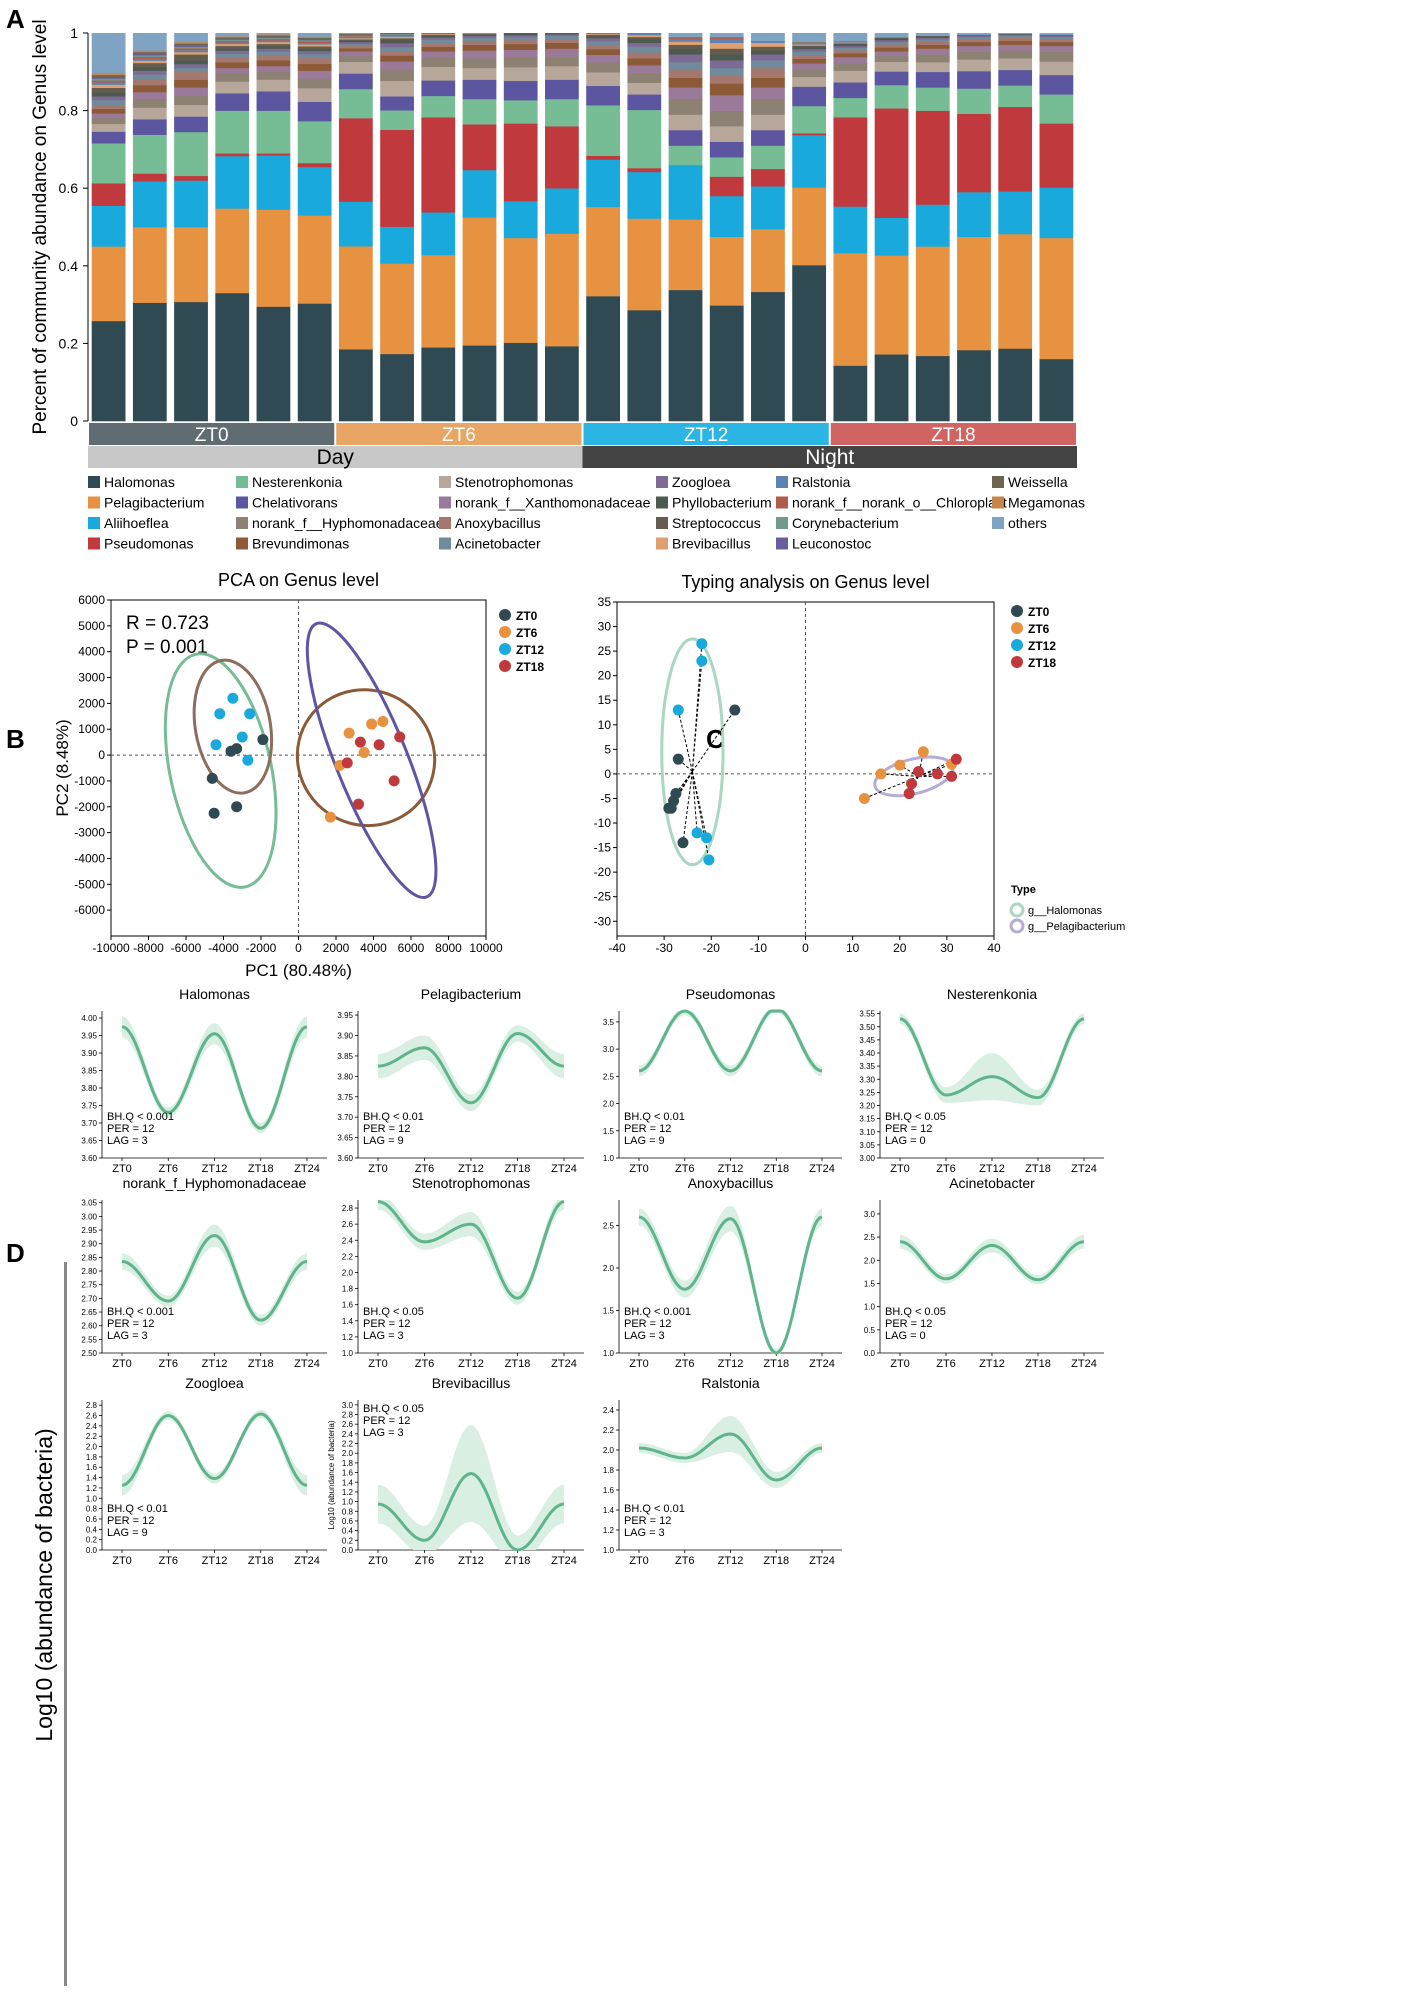 The image size is (1418, 1999). I want to click on stat-annotation: LAG = 3, so click(383, 1433).